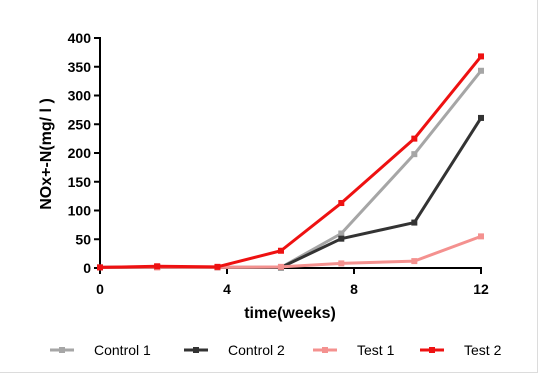  What do you see at coordinates (256, 350) in the screenshot?
I see `legend-label: Control 2` at bounding box center [256, 350].